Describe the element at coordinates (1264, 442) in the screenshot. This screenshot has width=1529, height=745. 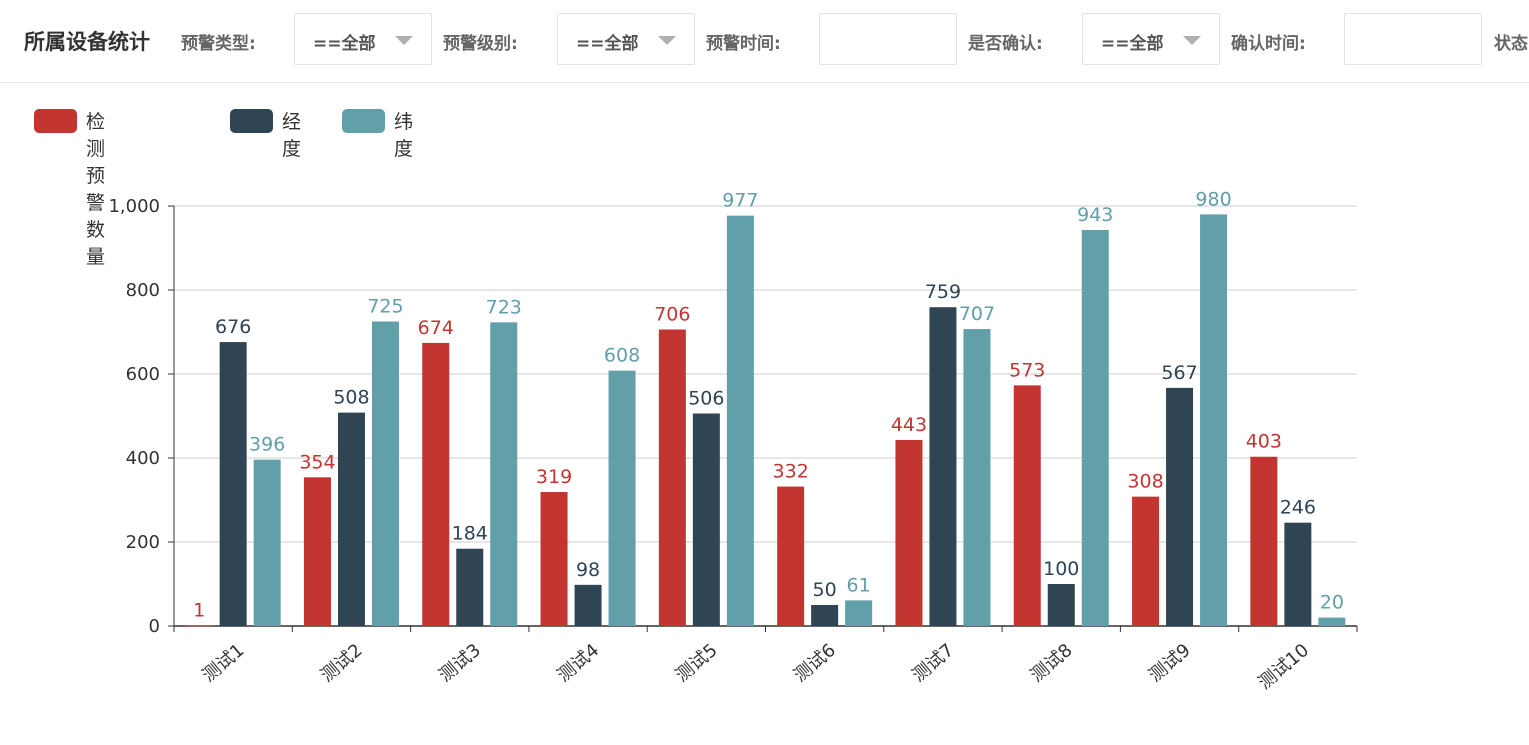
I see `bar-value-label: 403` at that location.